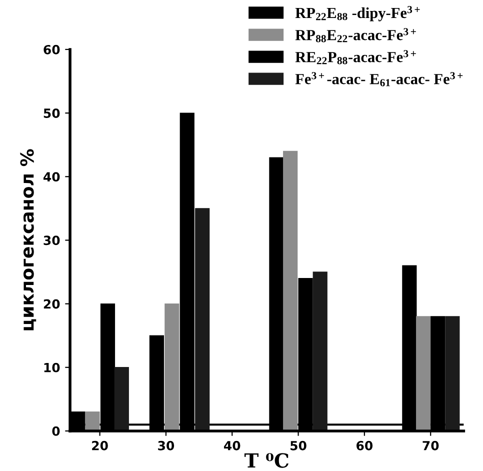 This screenshot has width=483, height=471. I want to click on x-tick-label: 60, so click(364, 445).